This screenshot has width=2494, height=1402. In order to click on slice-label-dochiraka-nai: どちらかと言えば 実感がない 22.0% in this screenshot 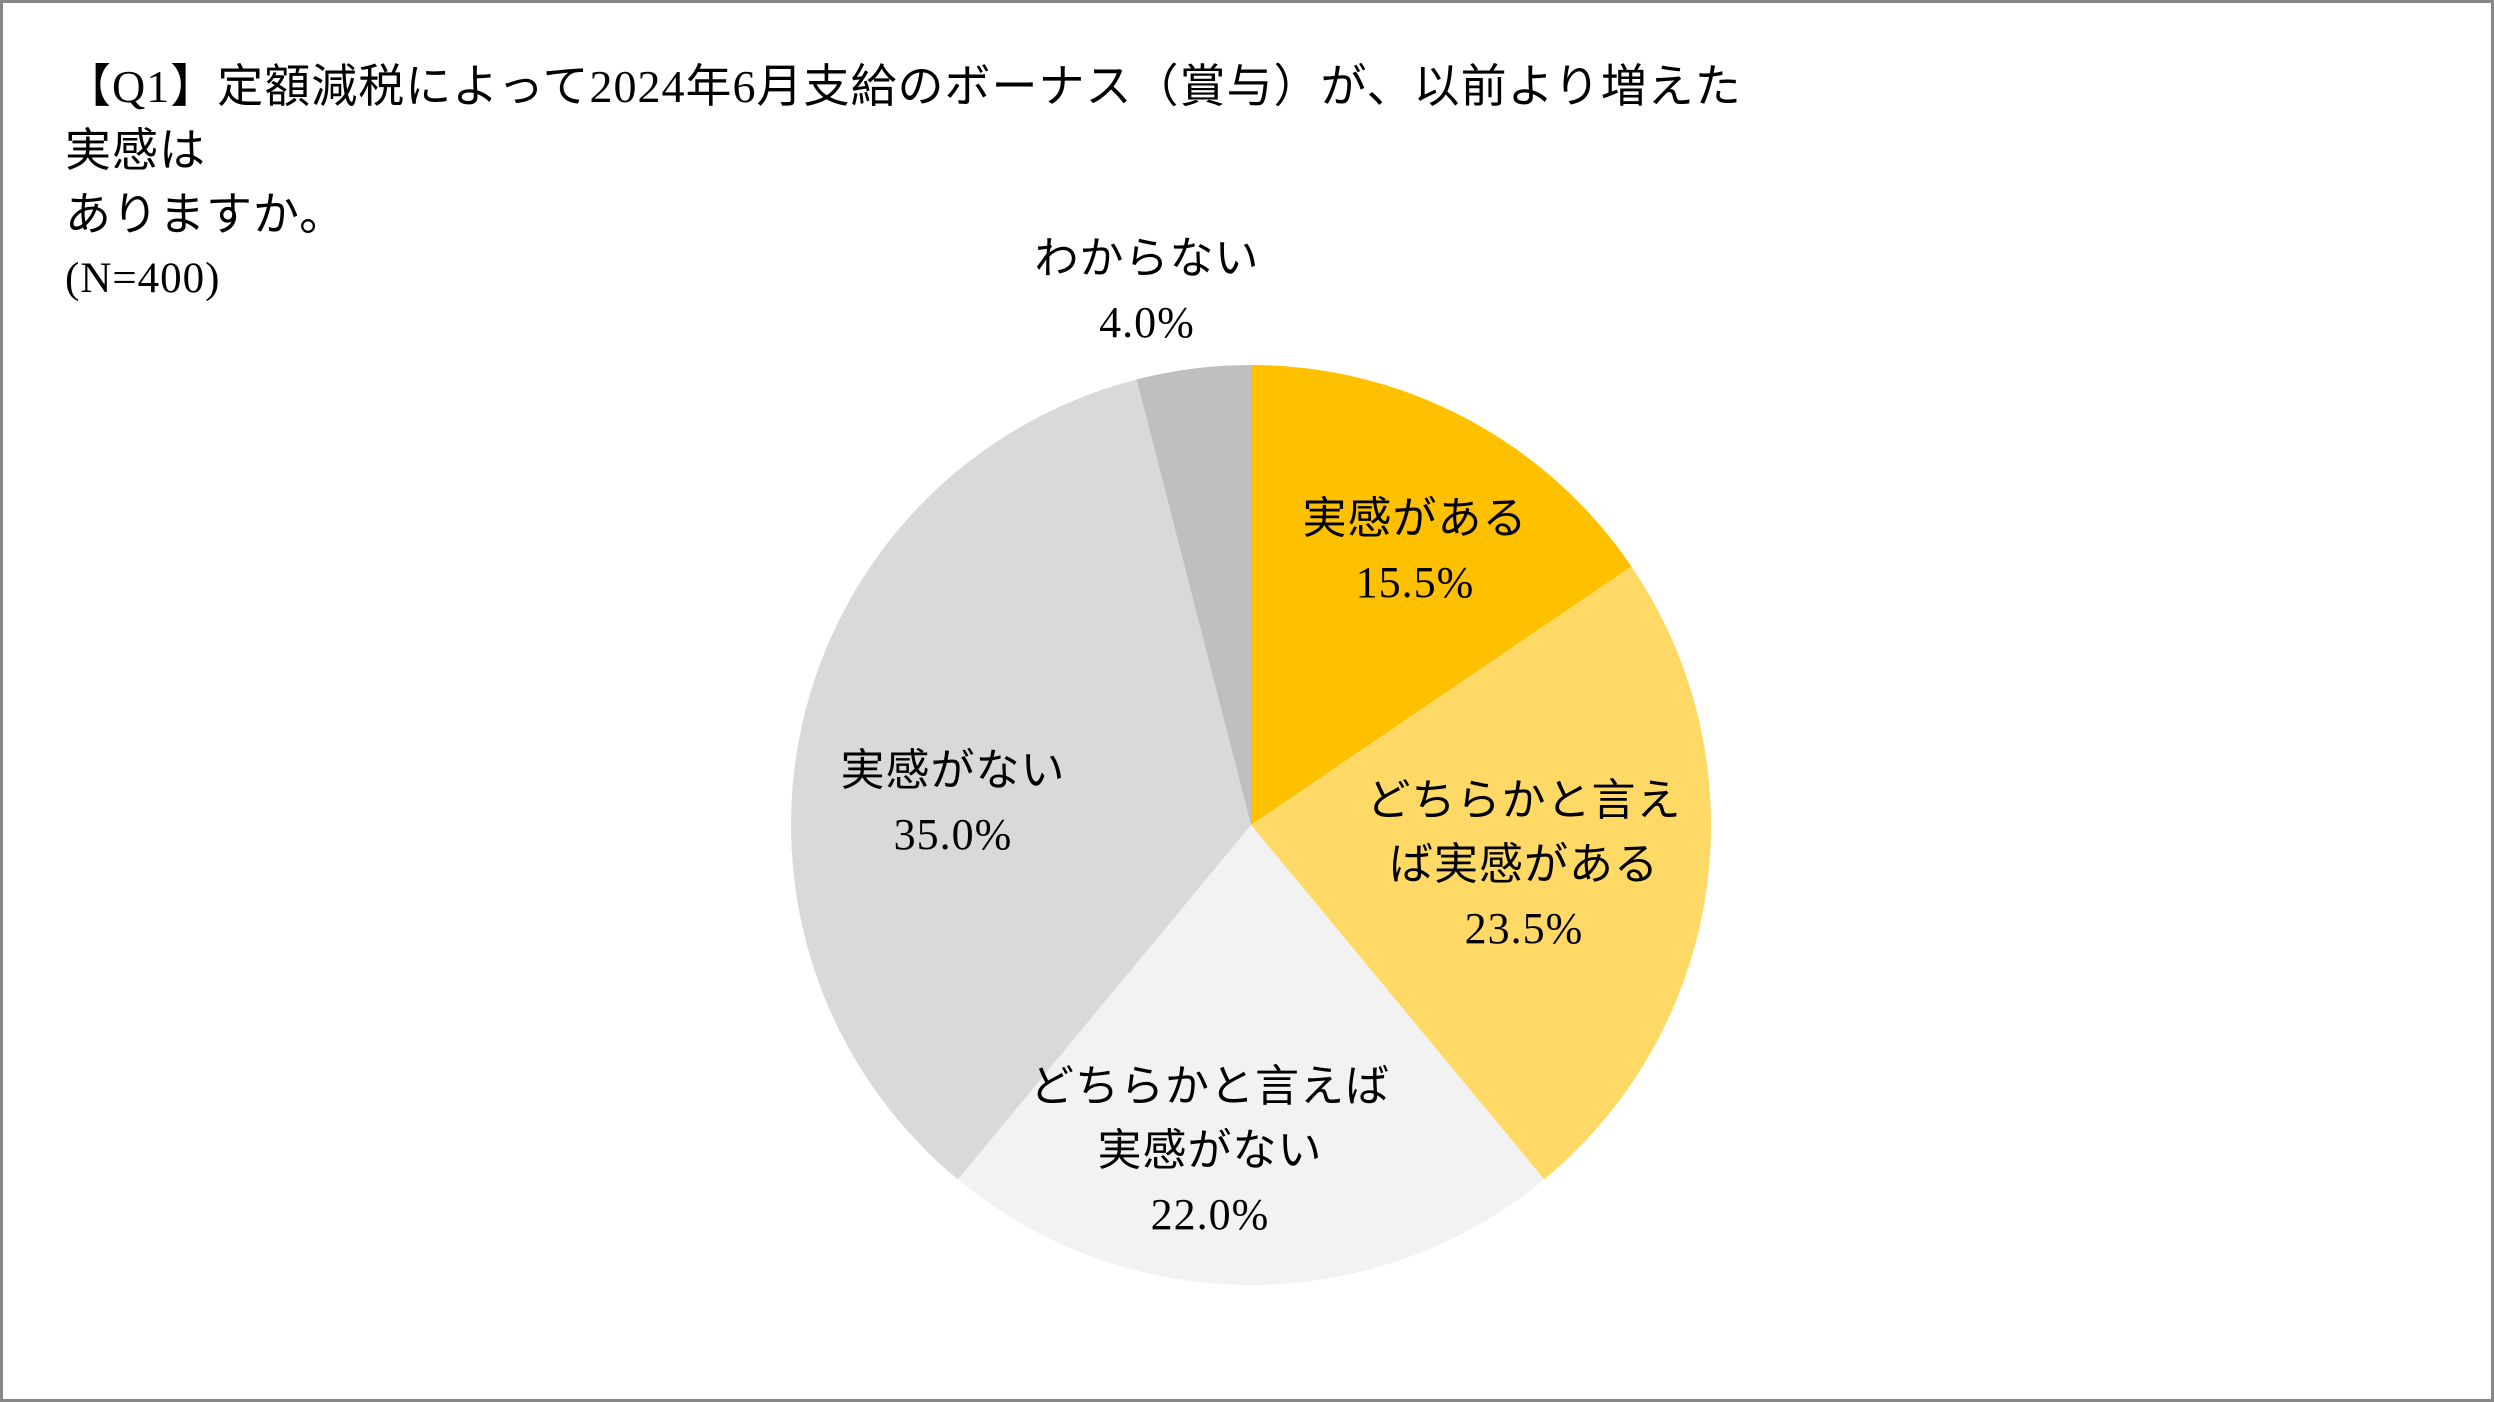, I will do `click(1210, 1151)`.